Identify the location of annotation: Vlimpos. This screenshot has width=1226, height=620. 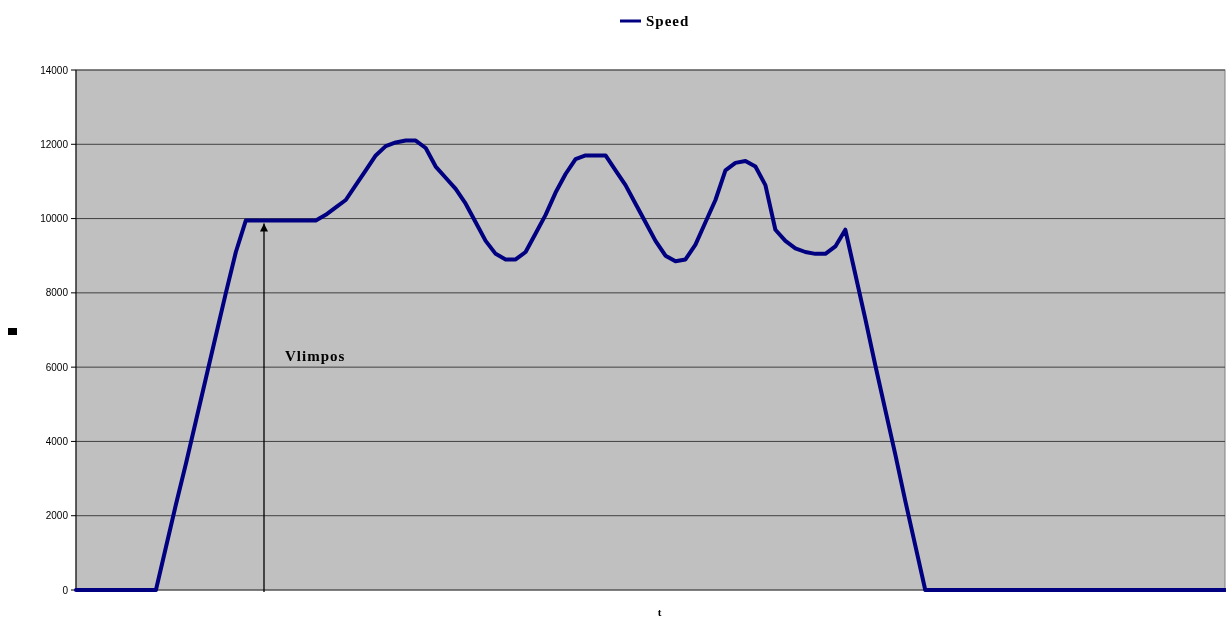
(315, 356).